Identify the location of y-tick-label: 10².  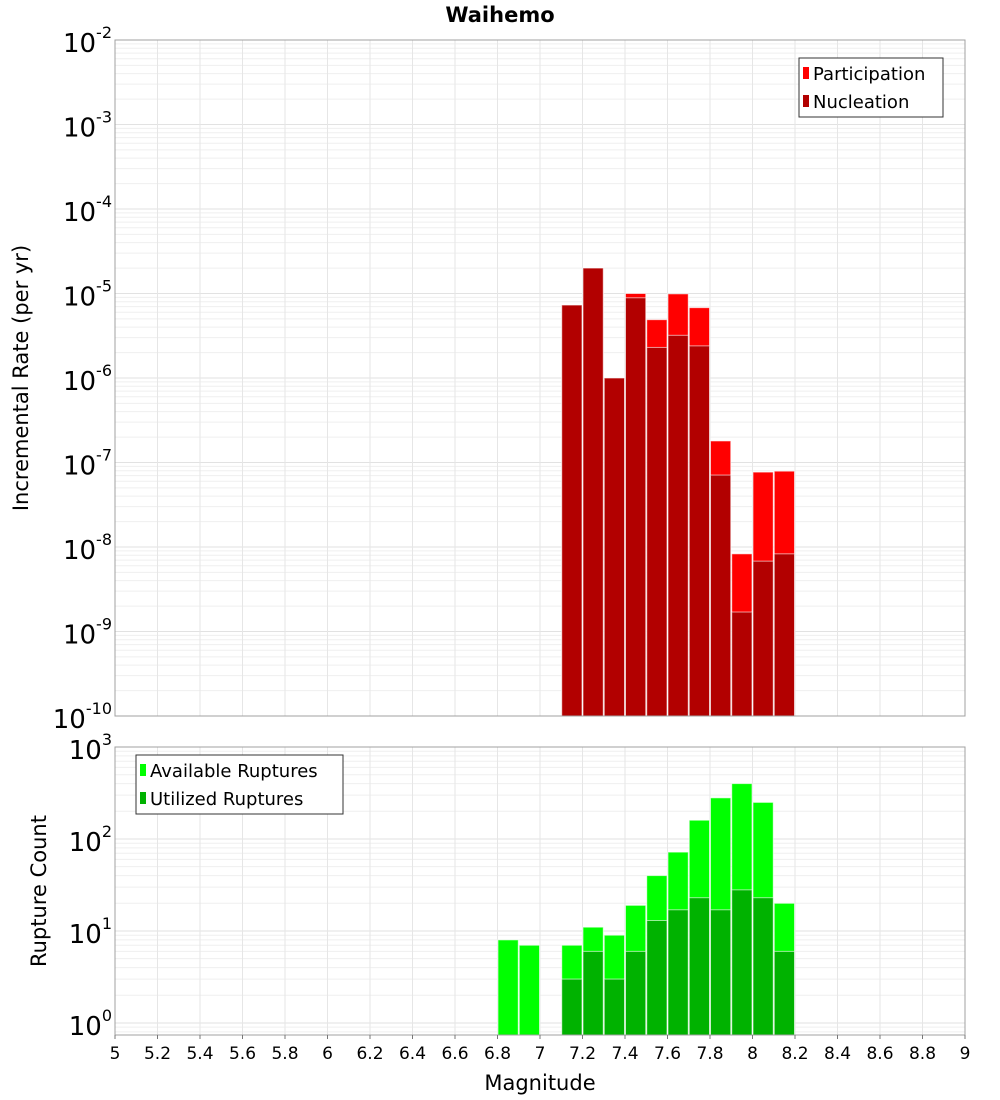
(90, 840).